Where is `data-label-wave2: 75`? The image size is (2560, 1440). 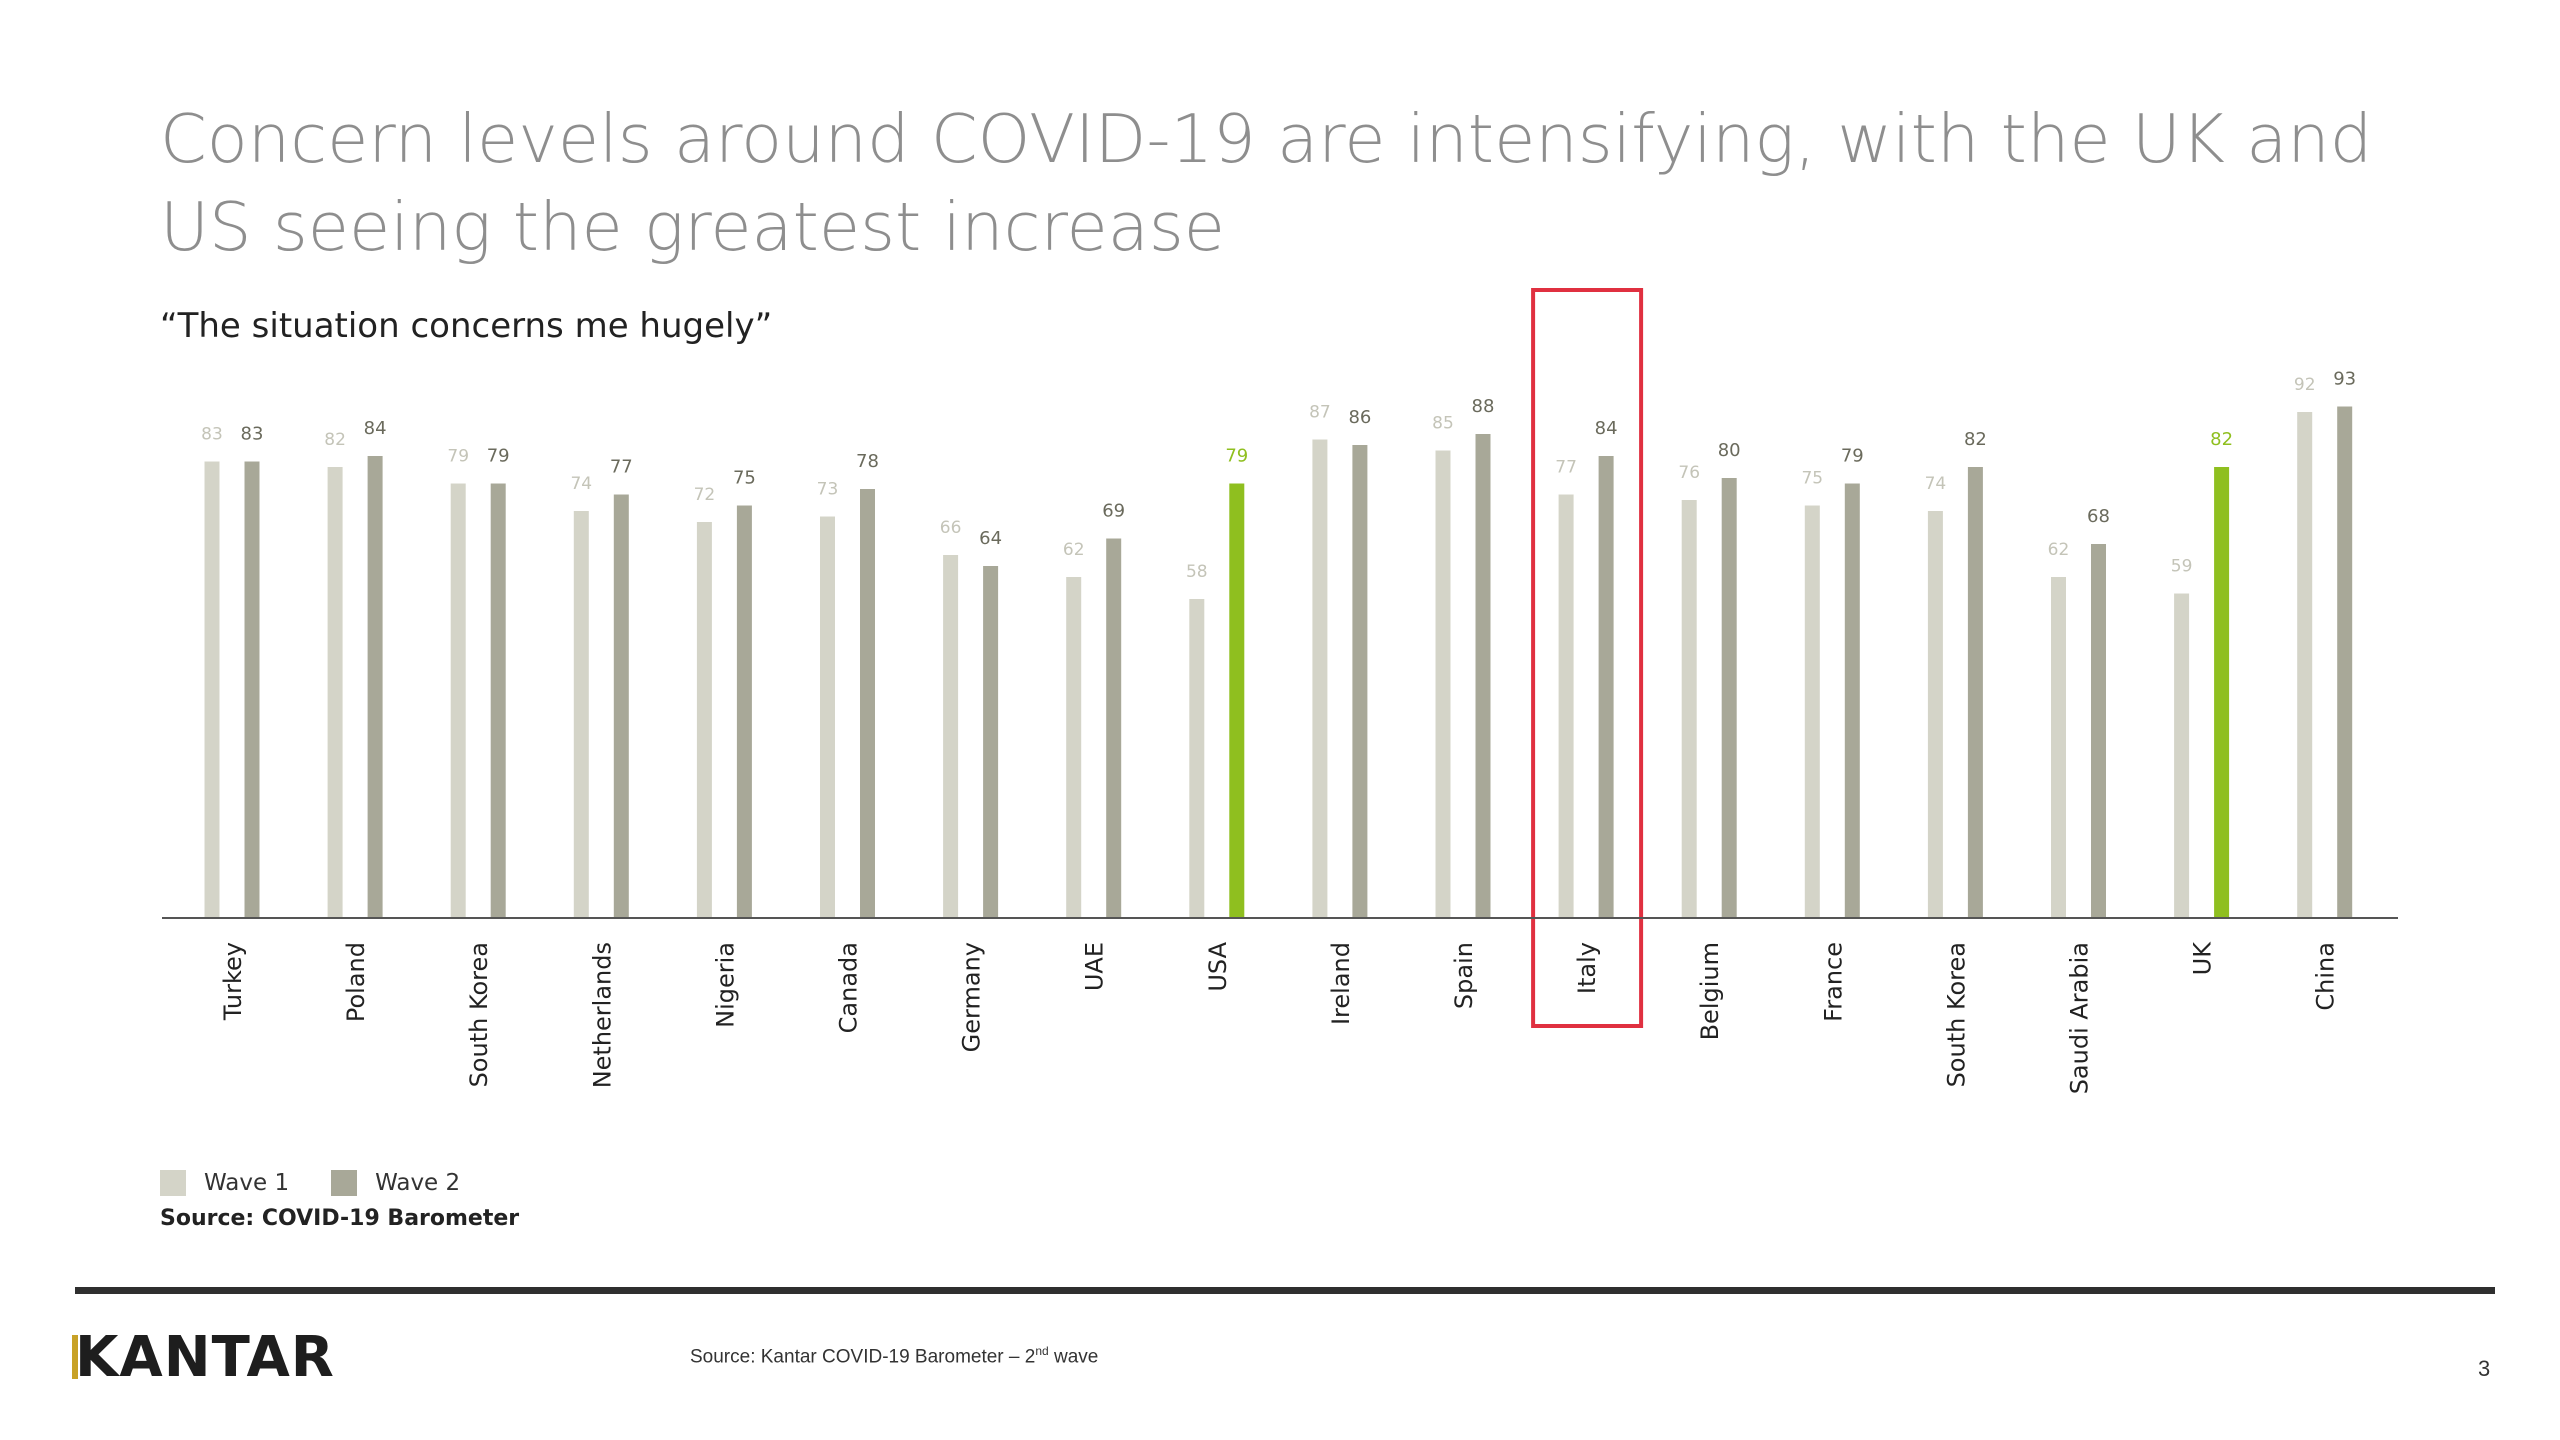 data-label-wave2: 75 is located at coordinates (744, 478).